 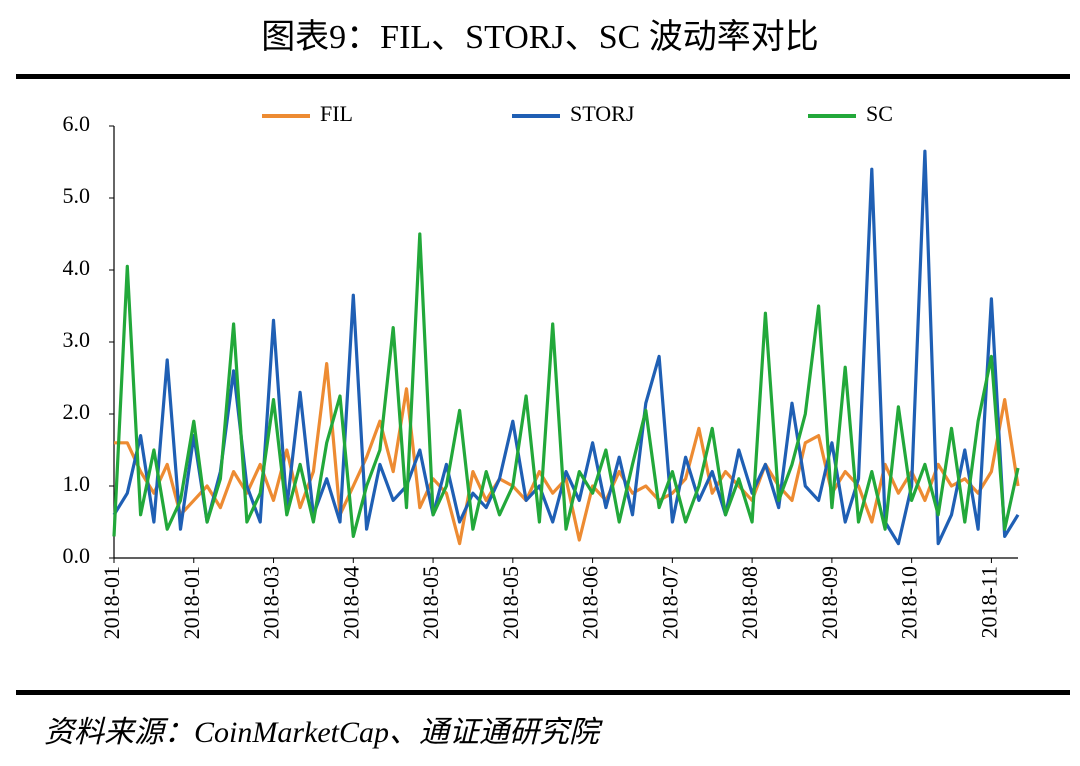 What do you see at coordinates (77, 267) in the screenshot?
I see `y-tick-label: 4.0` at bounding box center [77, 267].